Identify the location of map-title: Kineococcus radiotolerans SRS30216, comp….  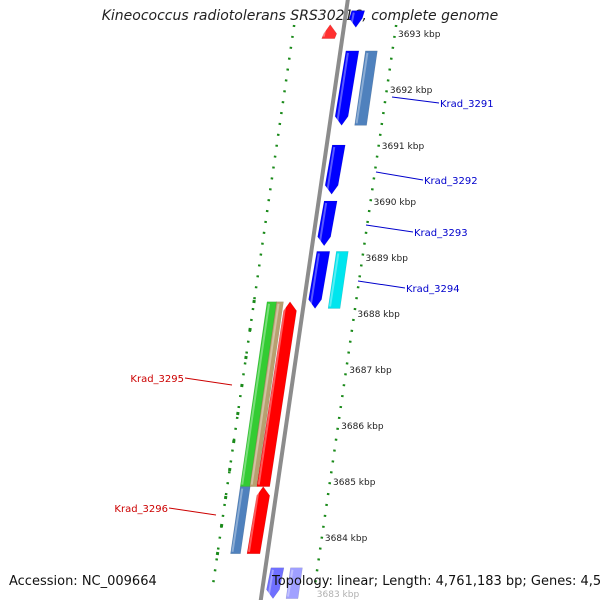
(300, 16).